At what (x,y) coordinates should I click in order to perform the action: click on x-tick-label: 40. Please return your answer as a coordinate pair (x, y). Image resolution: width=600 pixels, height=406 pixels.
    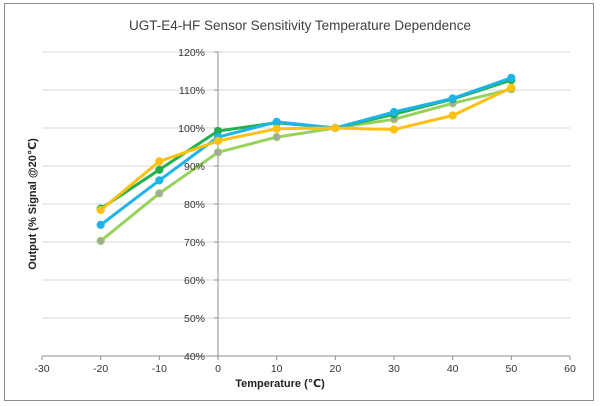
    Looking at the image, I should click on (453, 369).